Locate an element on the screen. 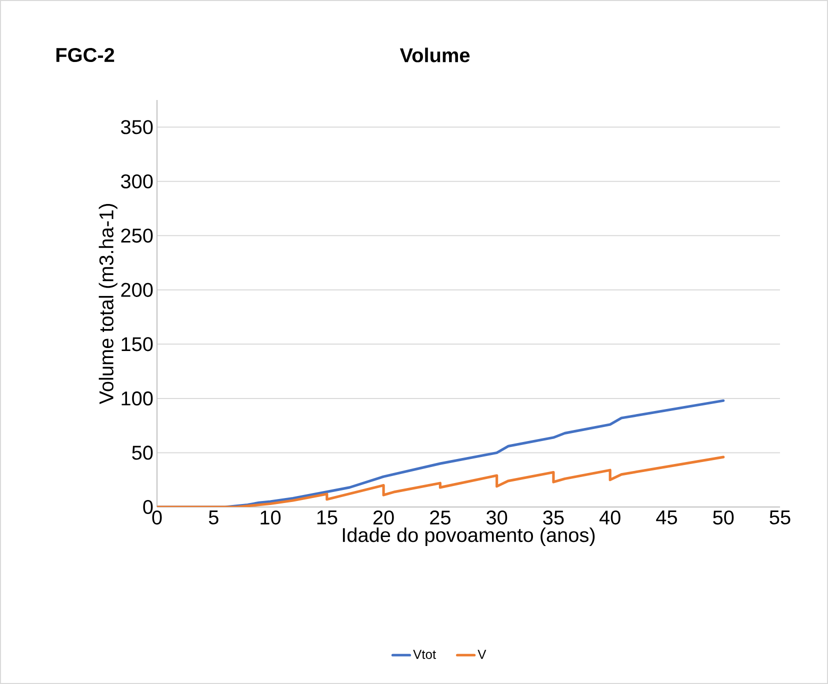 The height and width of the screenshot is (684, 828). x-tick-label: 40 is located at coordinates (609, 517).